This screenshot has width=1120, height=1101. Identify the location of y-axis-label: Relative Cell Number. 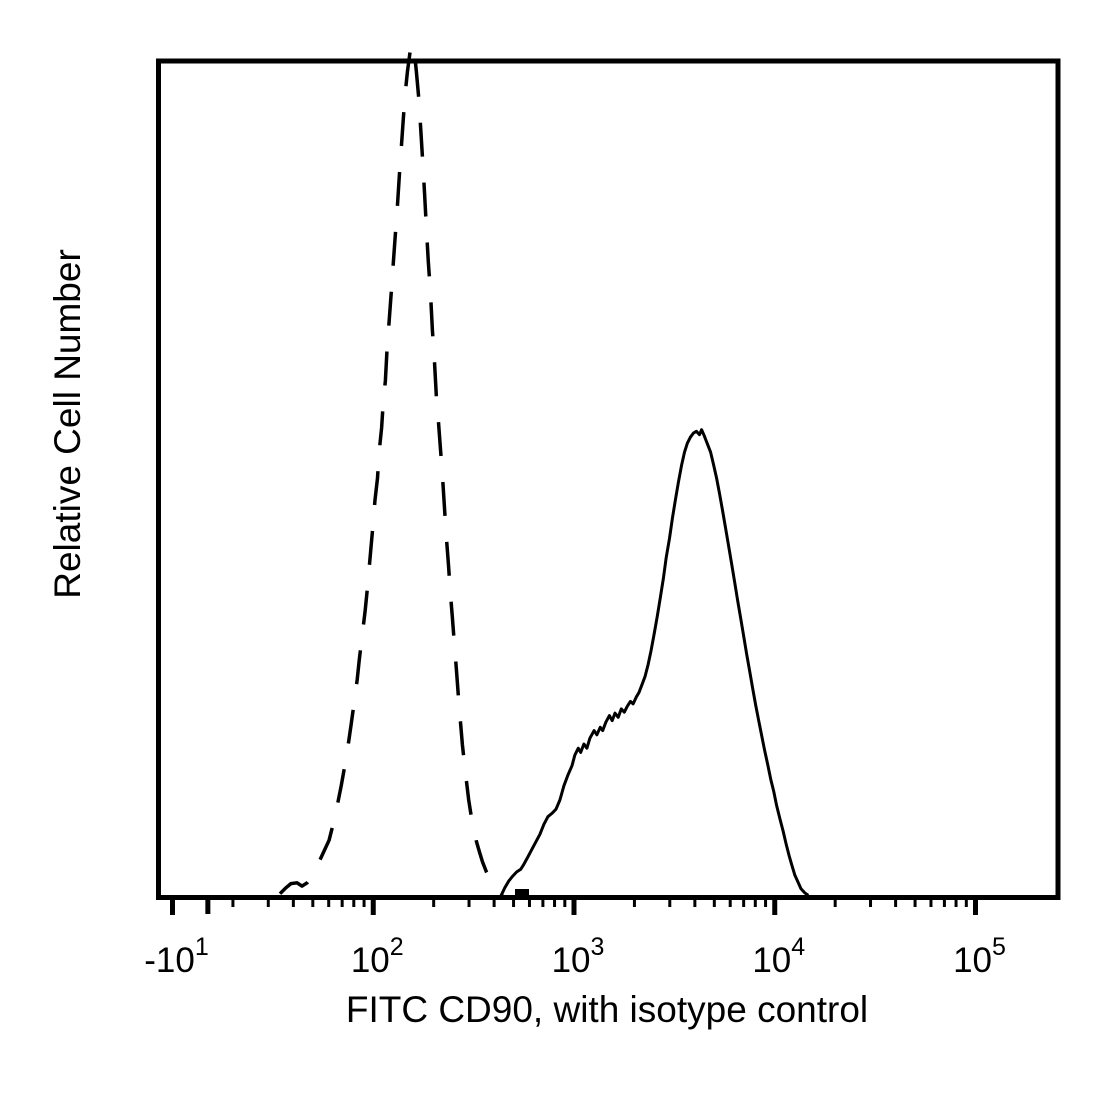
(67, 424).